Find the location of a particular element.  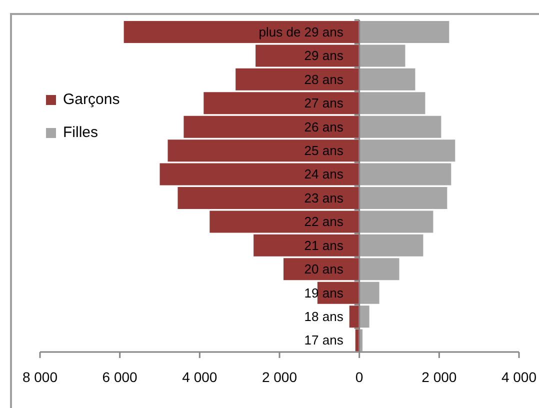

y-tick-label: 18 ans is located at coordinates (324, 316).